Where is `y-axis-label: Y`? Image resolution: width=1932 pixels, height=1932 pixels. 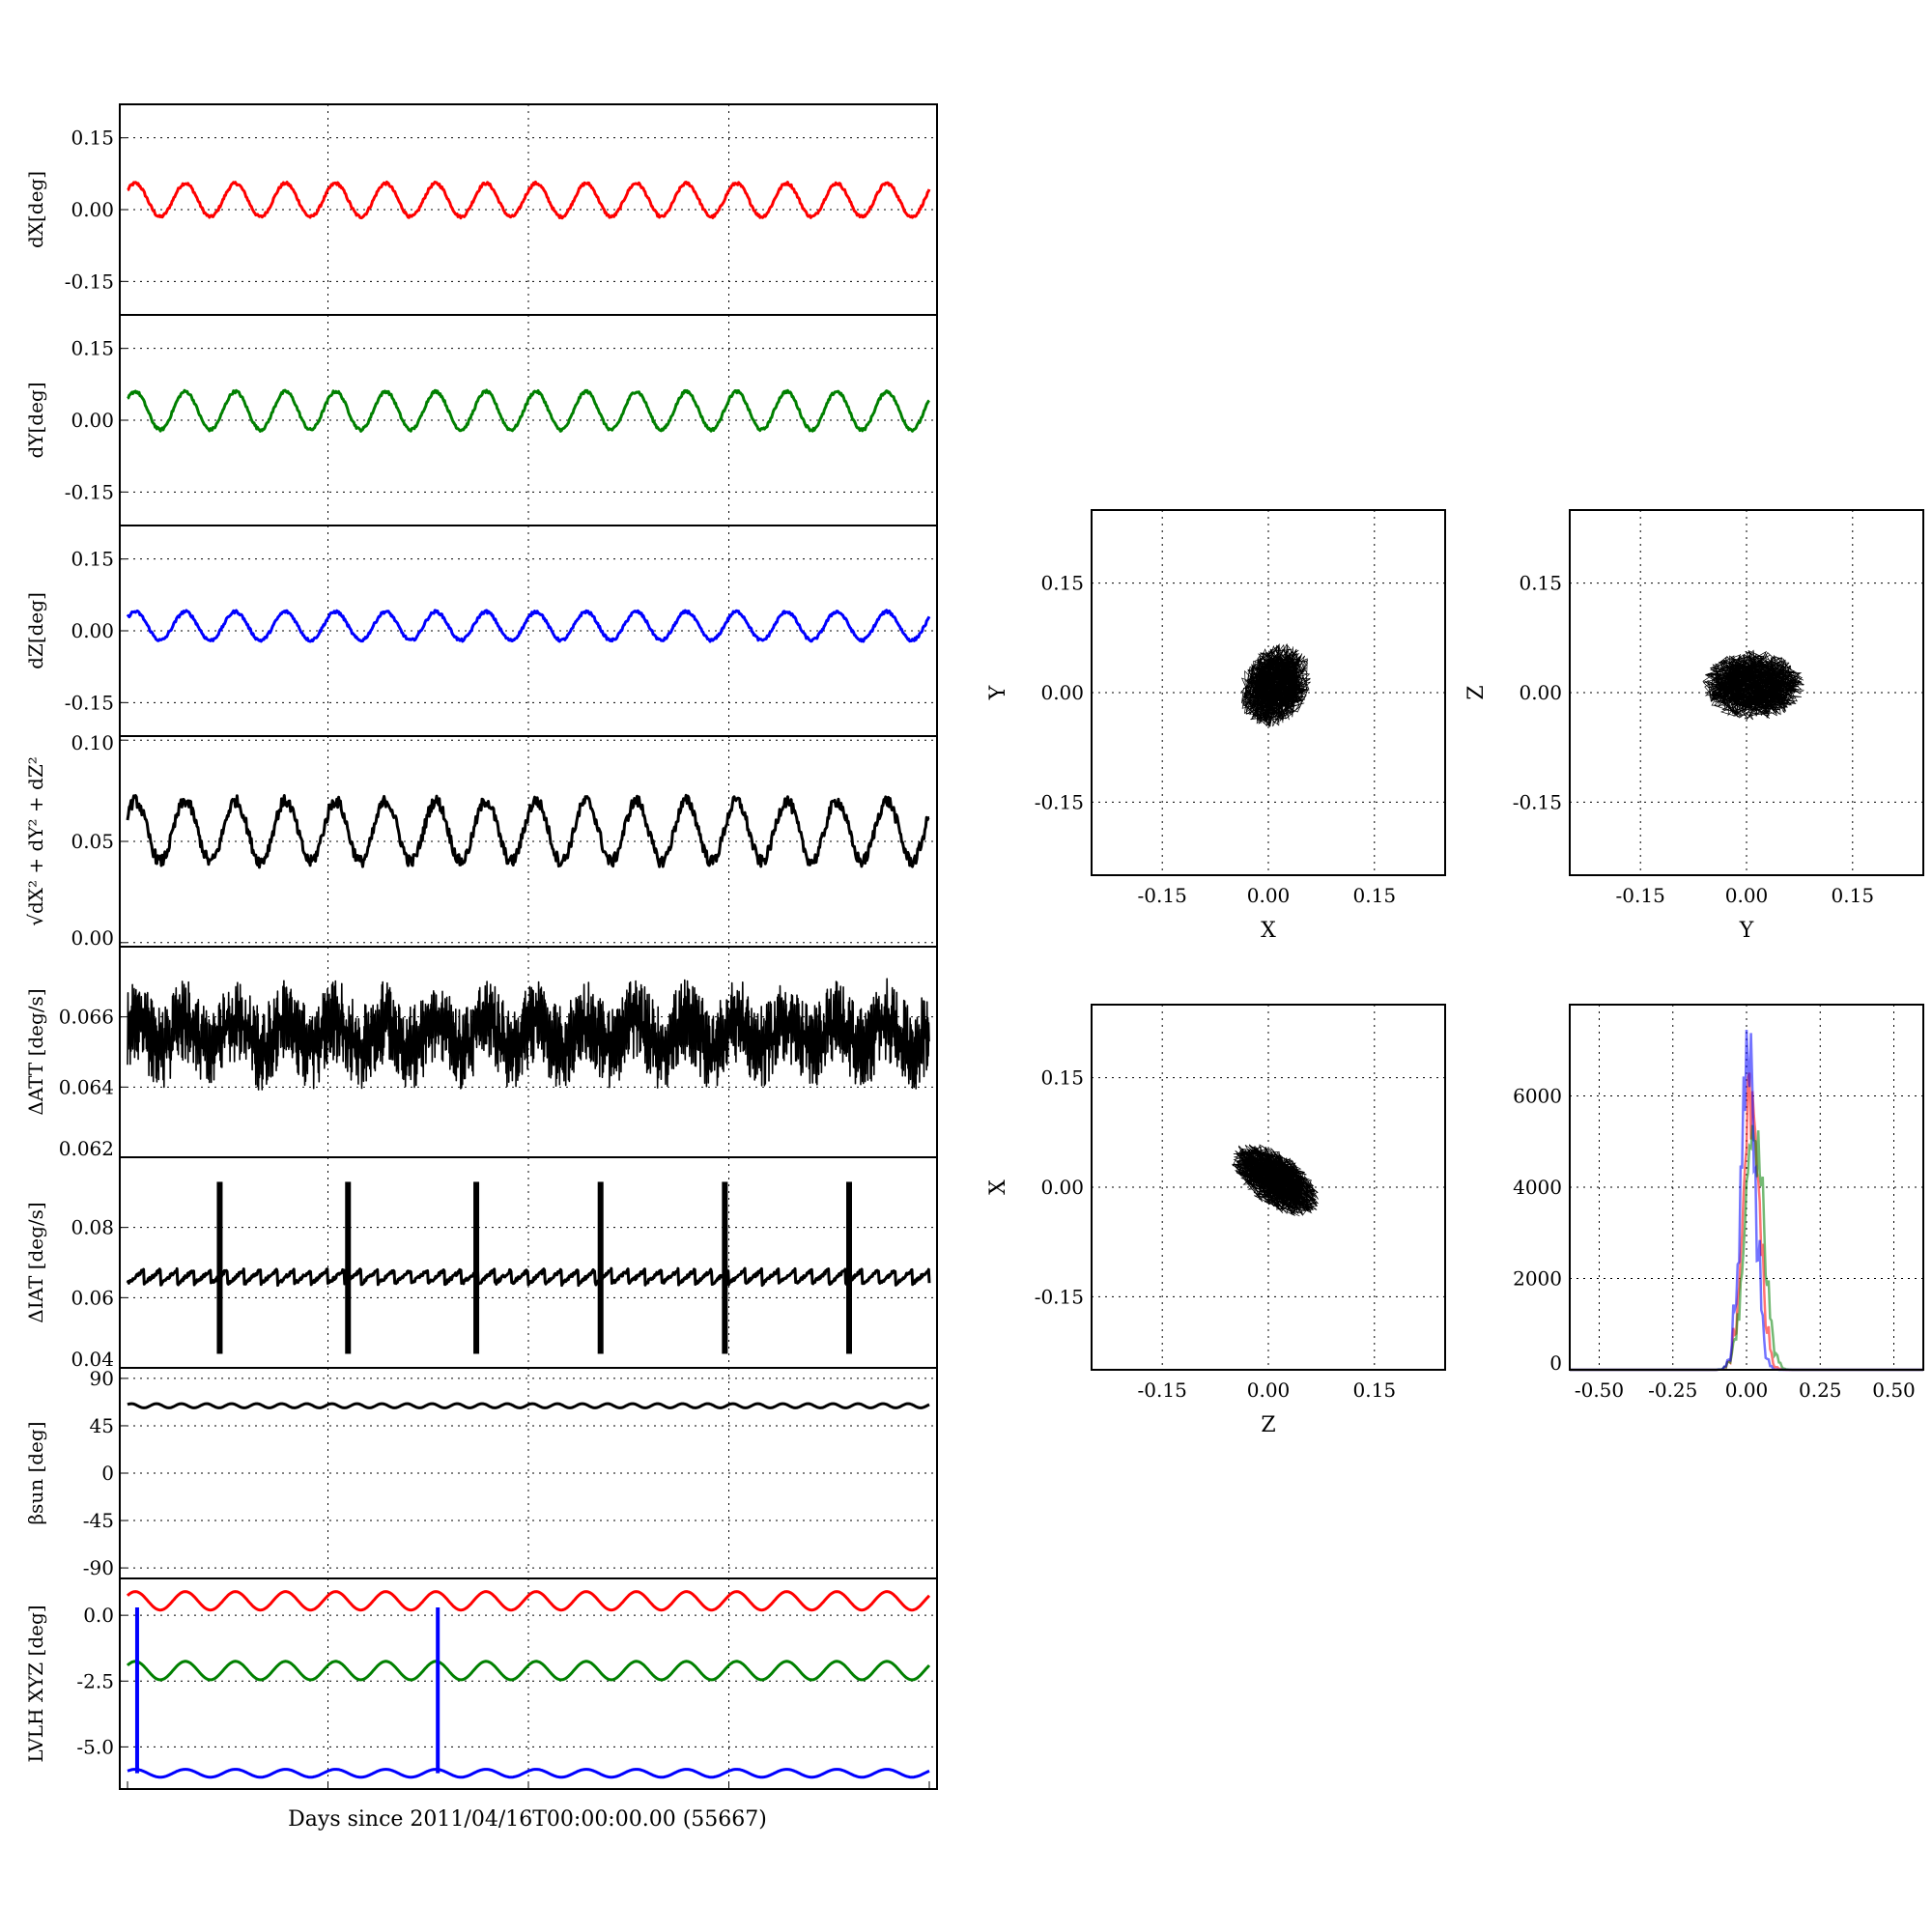
y-axis-label: Y is located at coordinates (998, 692).